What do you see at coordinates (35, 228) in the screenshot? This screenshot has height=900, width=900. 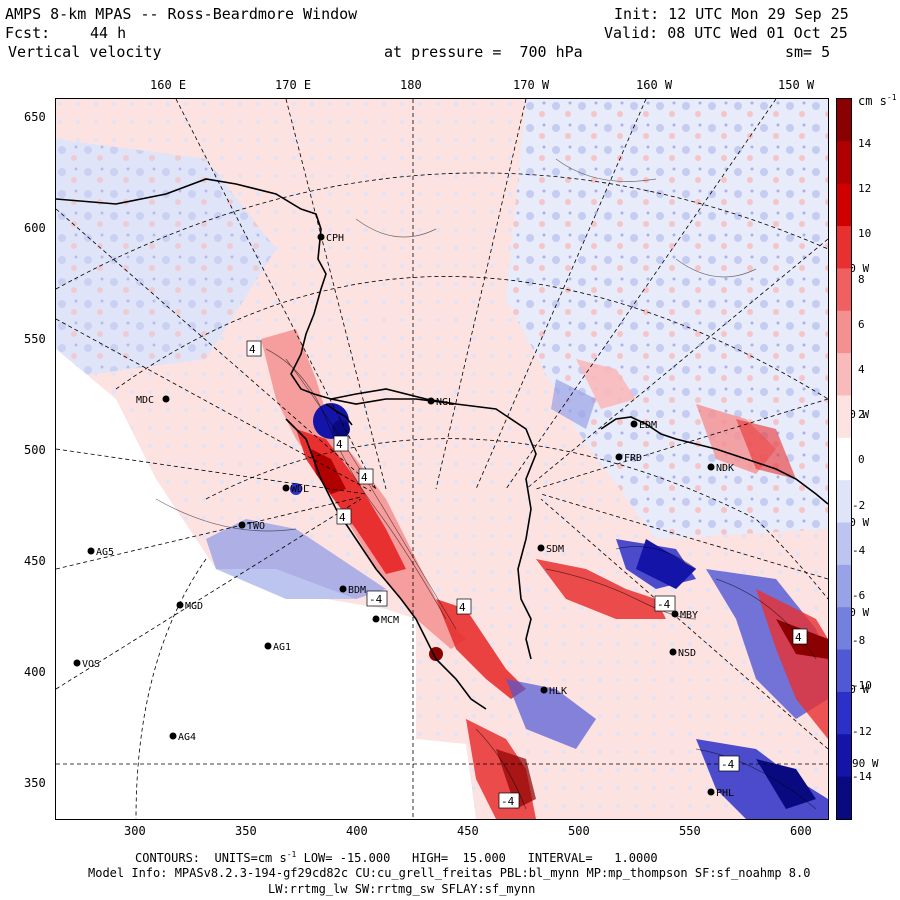 I see `y-tick-label: 600` at bounding box center [35, 228].